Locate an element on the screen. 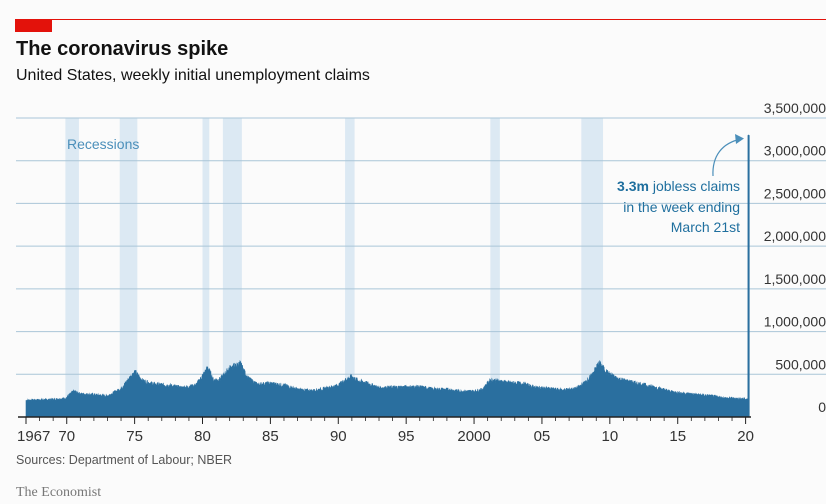 The width and height of the screenshot is (826, 504). x-tick-label: 15 is located at coordinates (677, 436).